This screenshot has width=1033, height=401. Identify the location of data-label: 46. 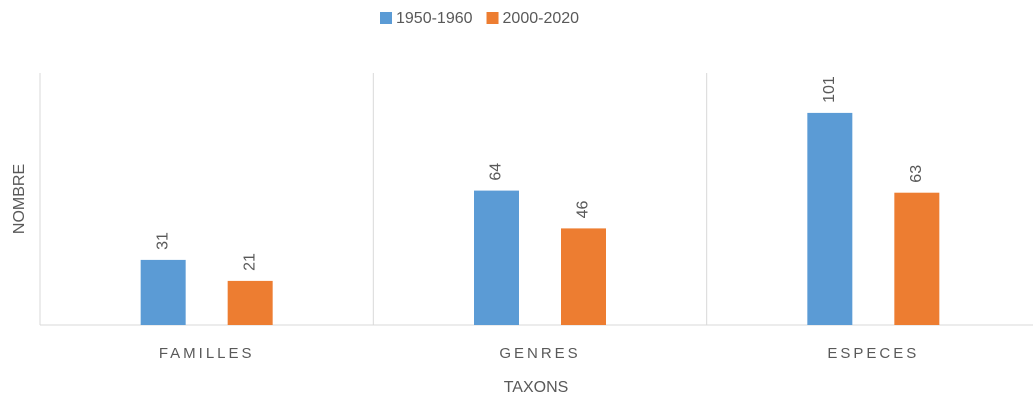
(583, 210).